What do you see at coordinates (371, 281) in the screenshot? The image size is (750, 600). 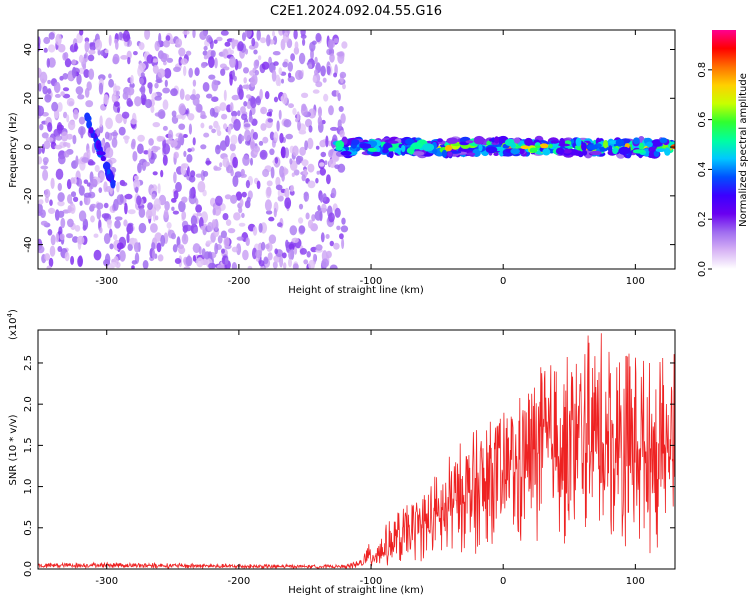 I see `heatmap-x-tick-label: -100` at bounding box center [371, 281].